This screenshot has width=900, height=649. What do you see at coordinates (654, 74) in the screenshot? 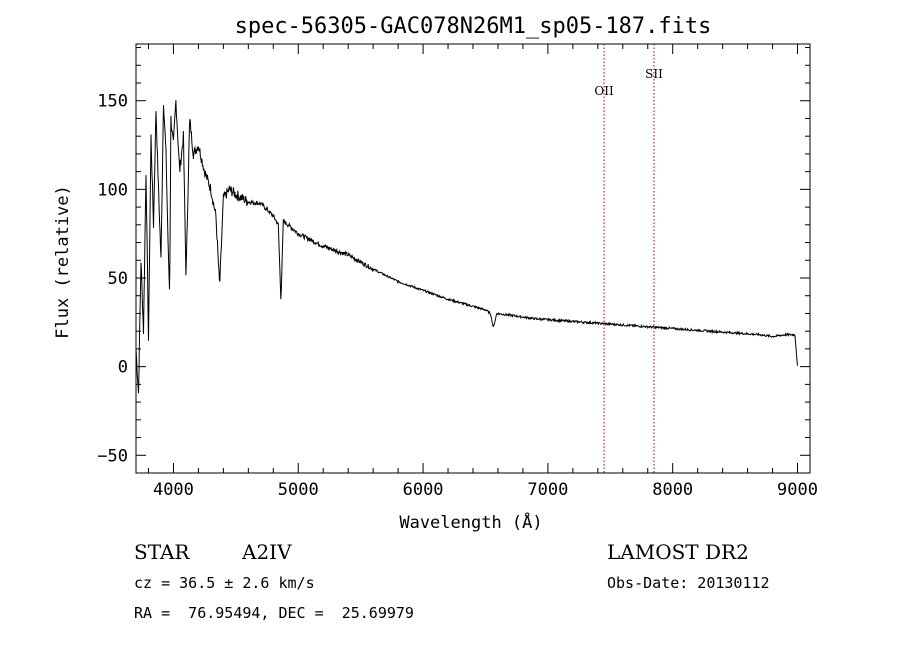
I see `line-marker-label: SII` at bounding box center [654, 74].